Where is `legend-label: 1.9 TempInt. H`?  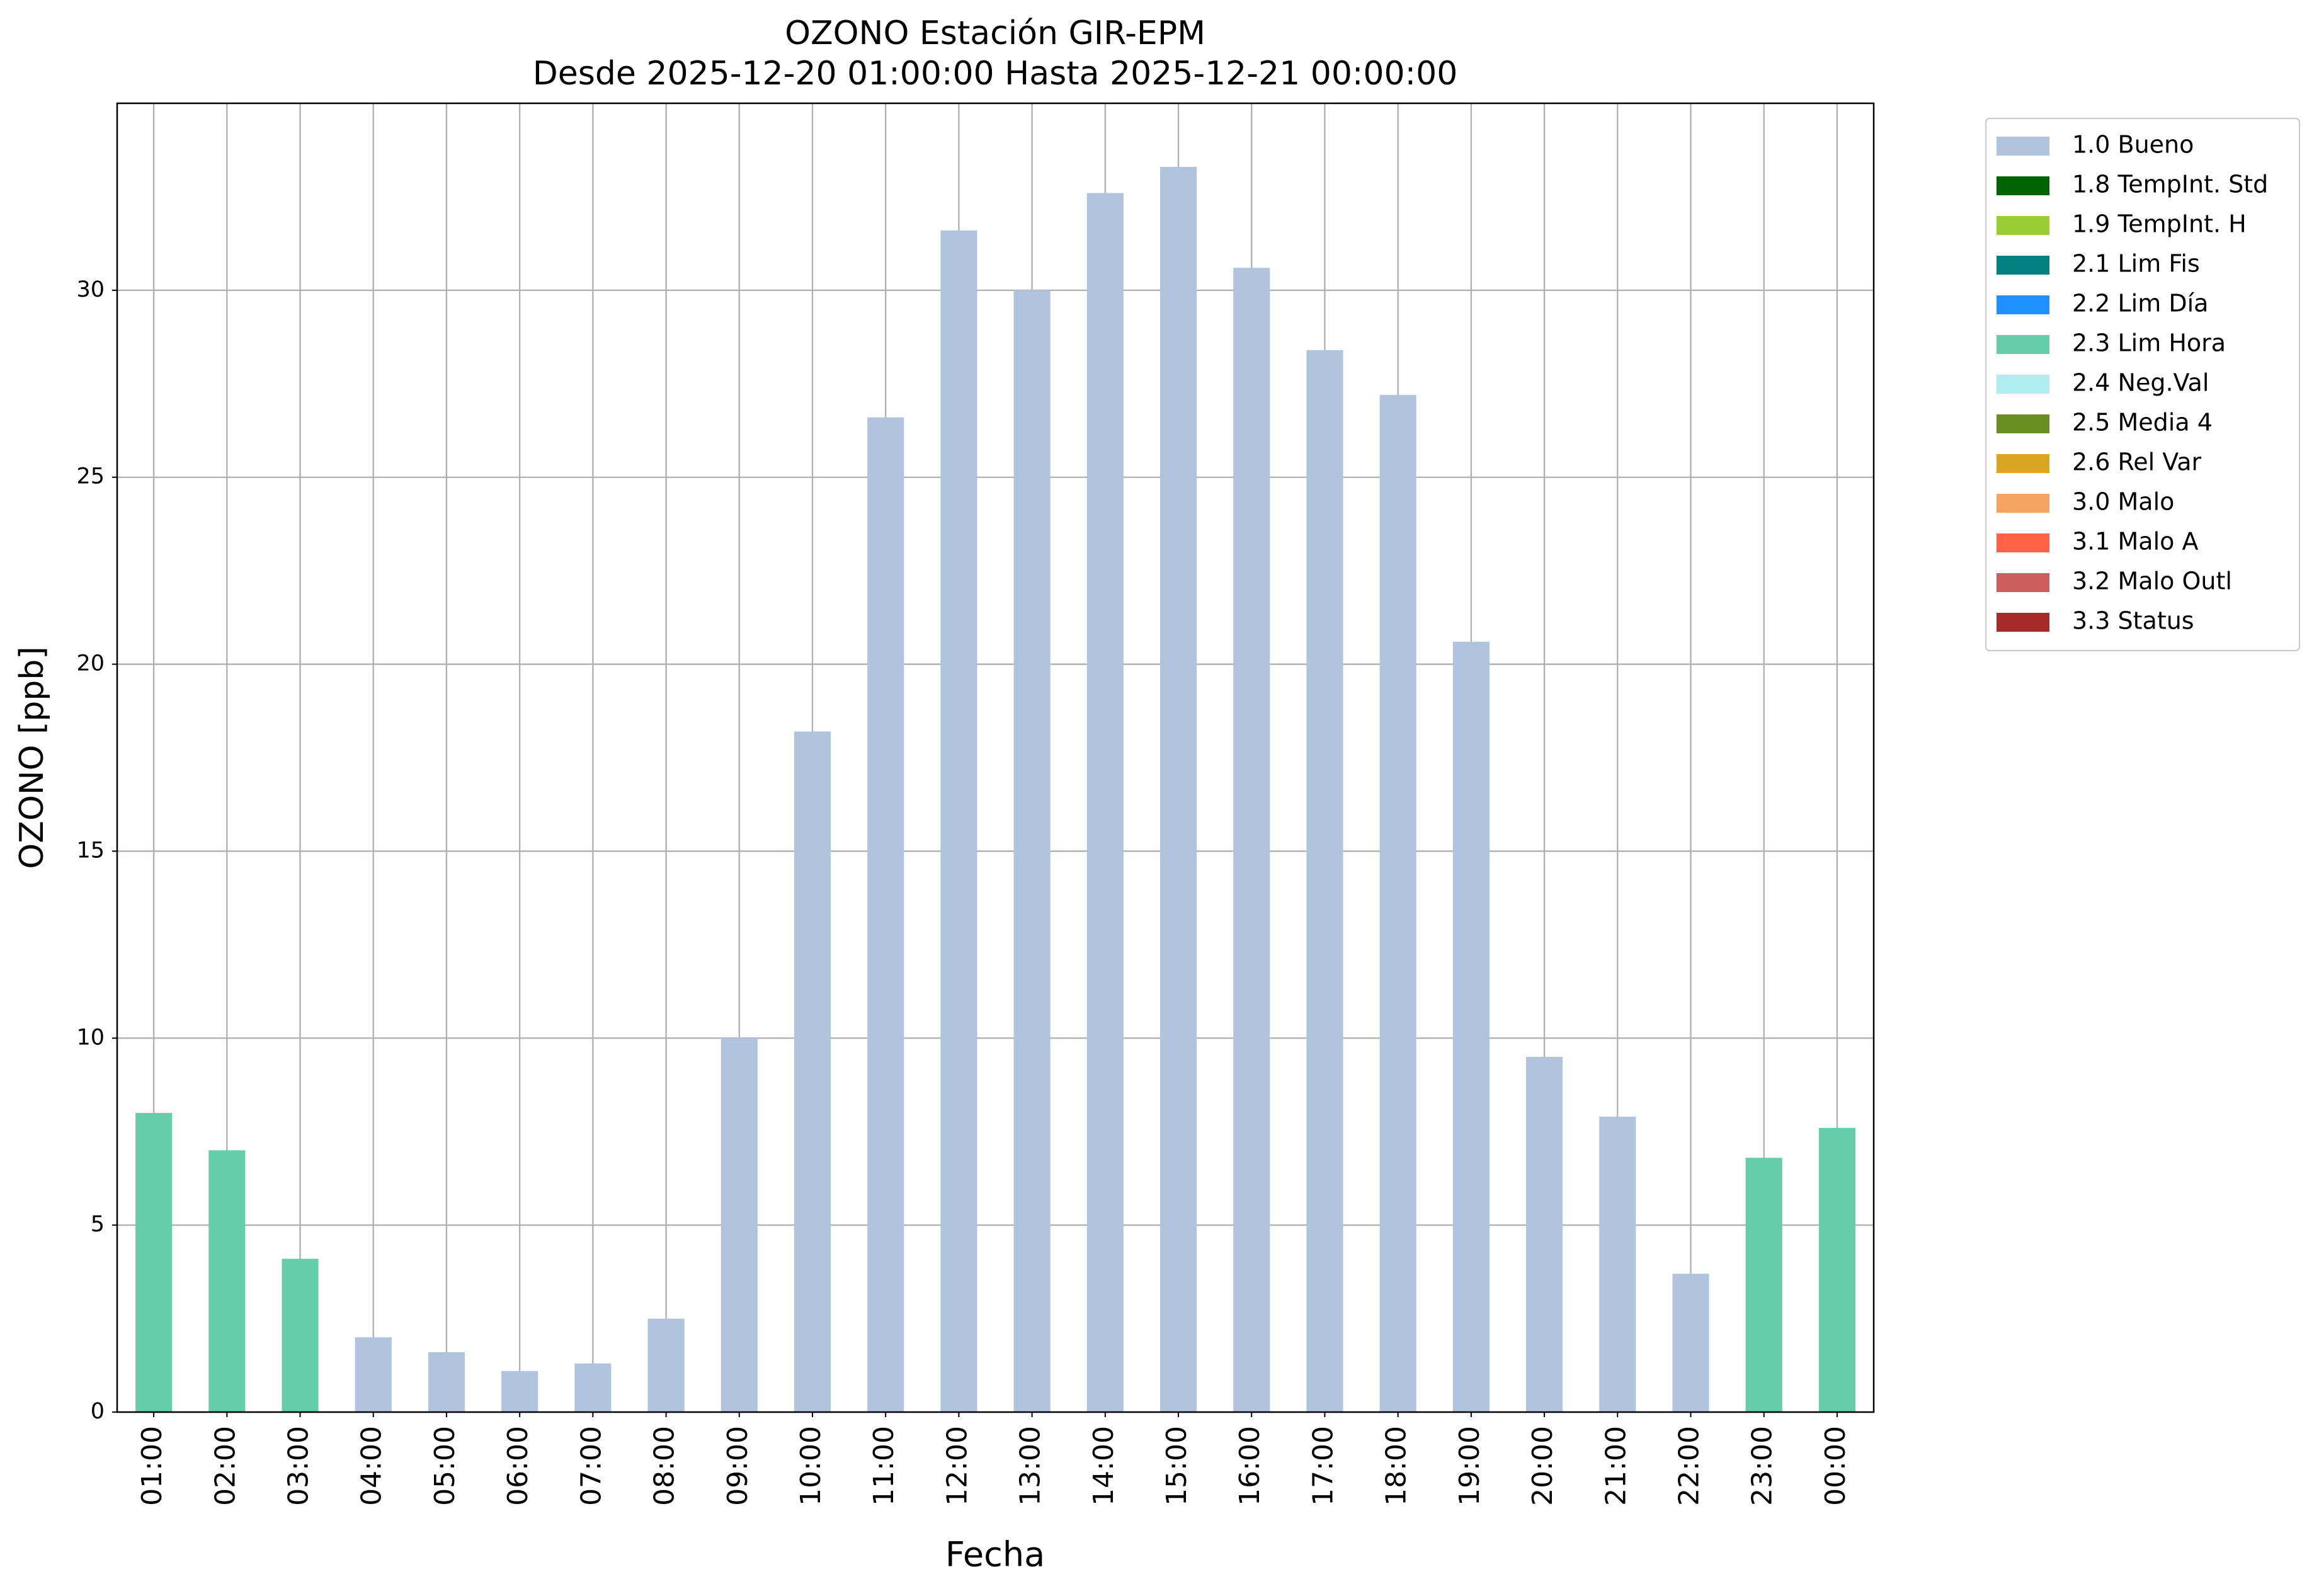 legend-label: 1.9 TempInt. H is located at coordinates (2159, 224).